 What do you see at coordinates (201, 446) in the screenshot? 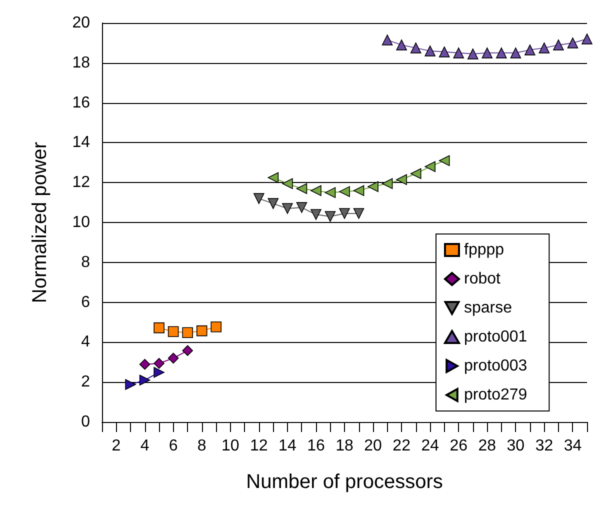
I see `x-tick-label: 8` at bounding box center [201, 446].